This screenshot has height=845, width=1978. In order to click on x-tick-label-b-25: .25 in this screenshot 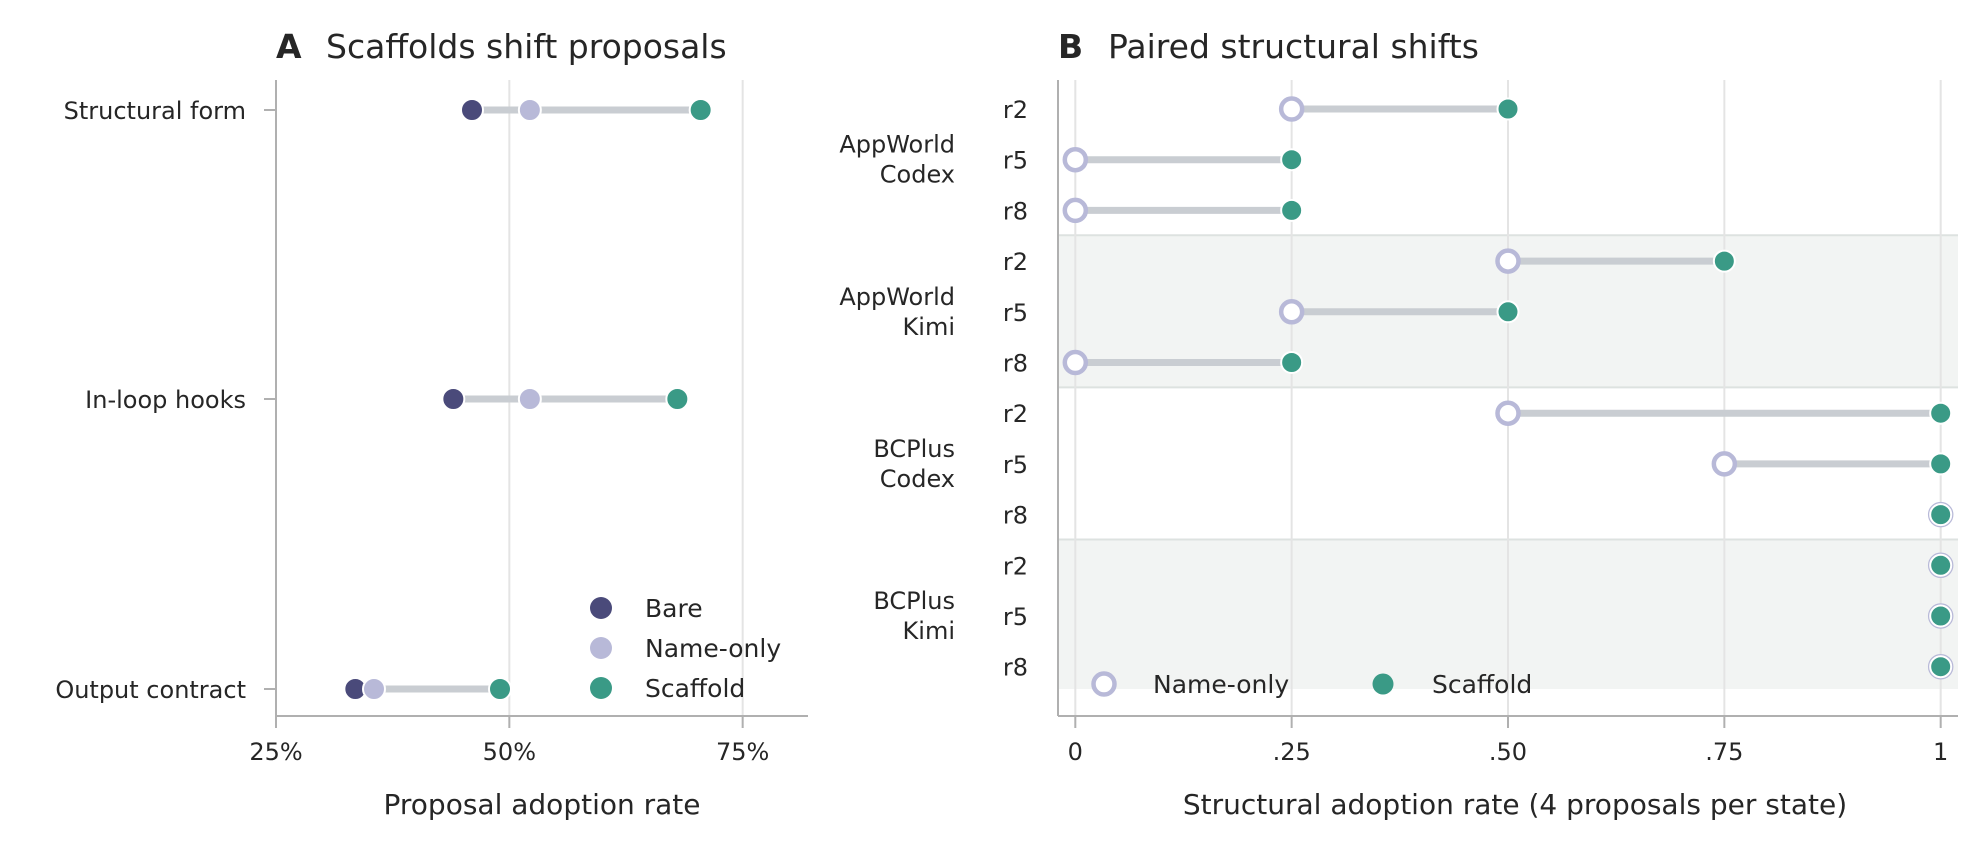, I will do `click(1292, 752)`.